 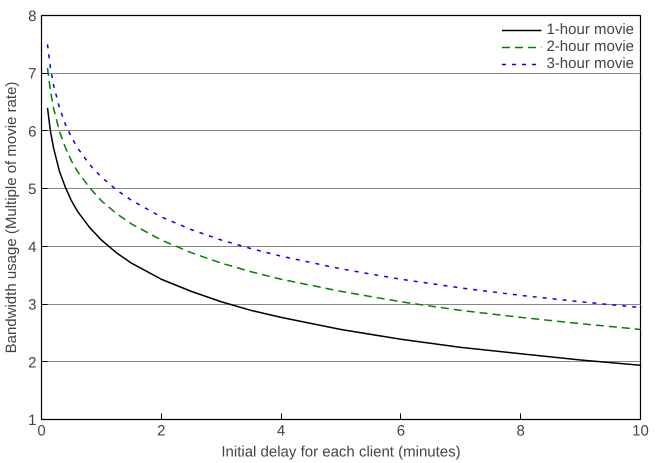 I want to click on x-tick-label: 8, so click(x=520, y=431).